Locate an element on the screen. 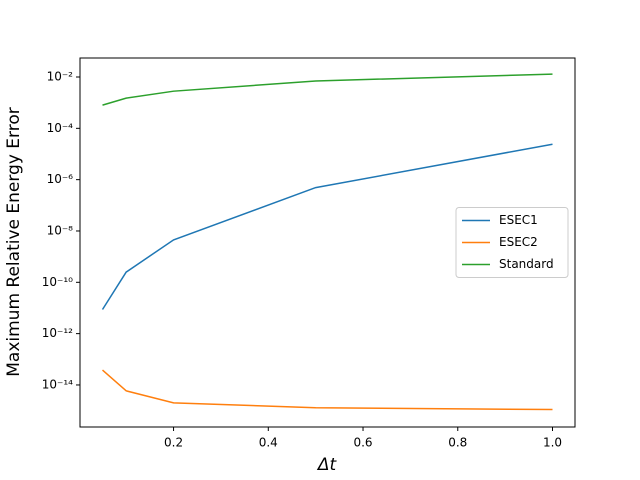 Image resolution: width=640 pixels, height=480 pixels. x-tick-label: 0.2 is located at coordinates (173, 443).